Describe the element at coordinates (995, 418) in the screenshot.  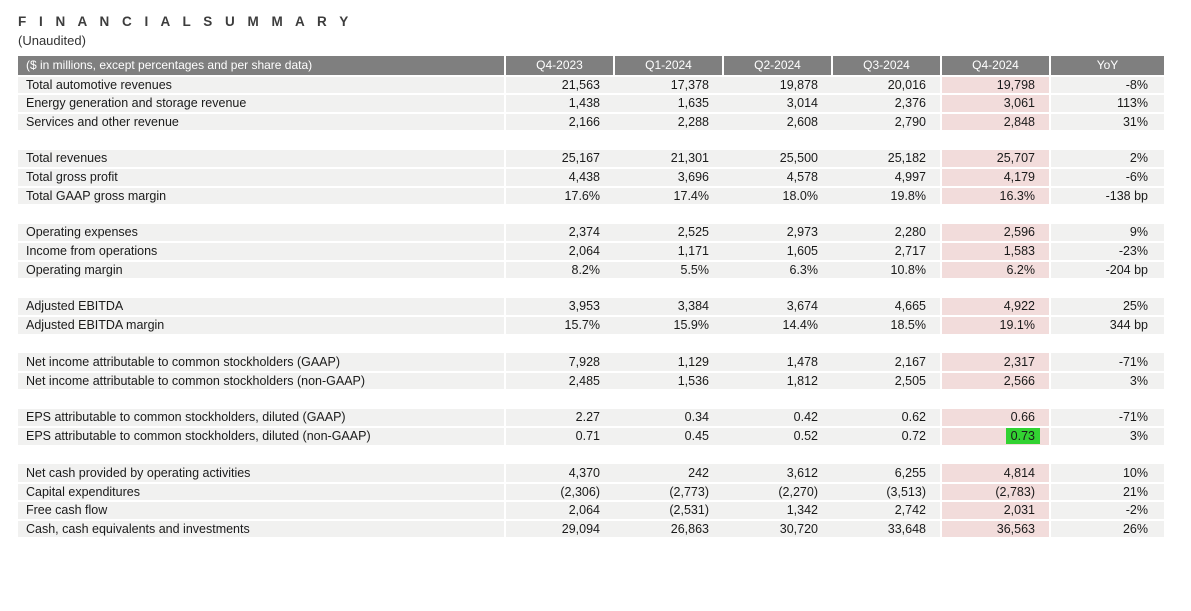
I see `value-cell-highlight-column: 0.66` at that location.